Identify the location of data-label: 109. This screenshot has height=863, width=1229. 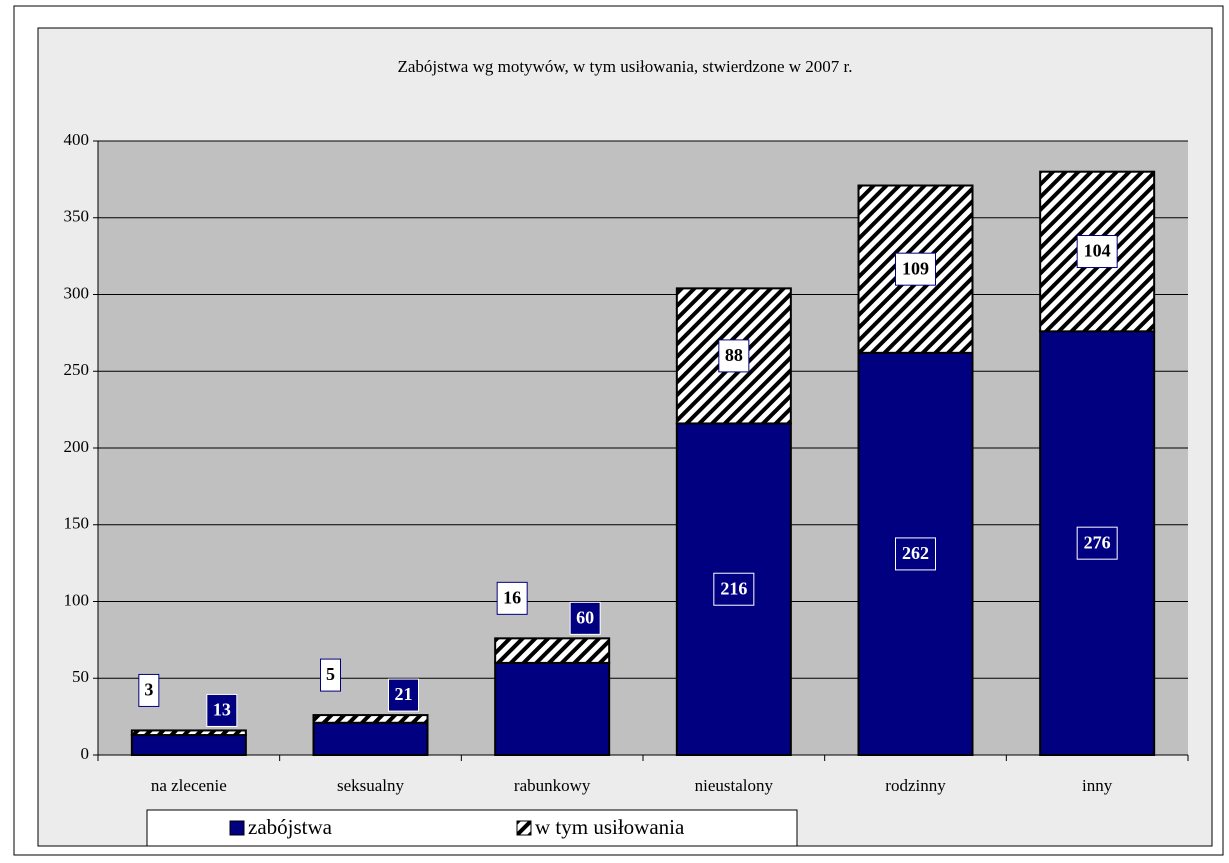
(915, 268).